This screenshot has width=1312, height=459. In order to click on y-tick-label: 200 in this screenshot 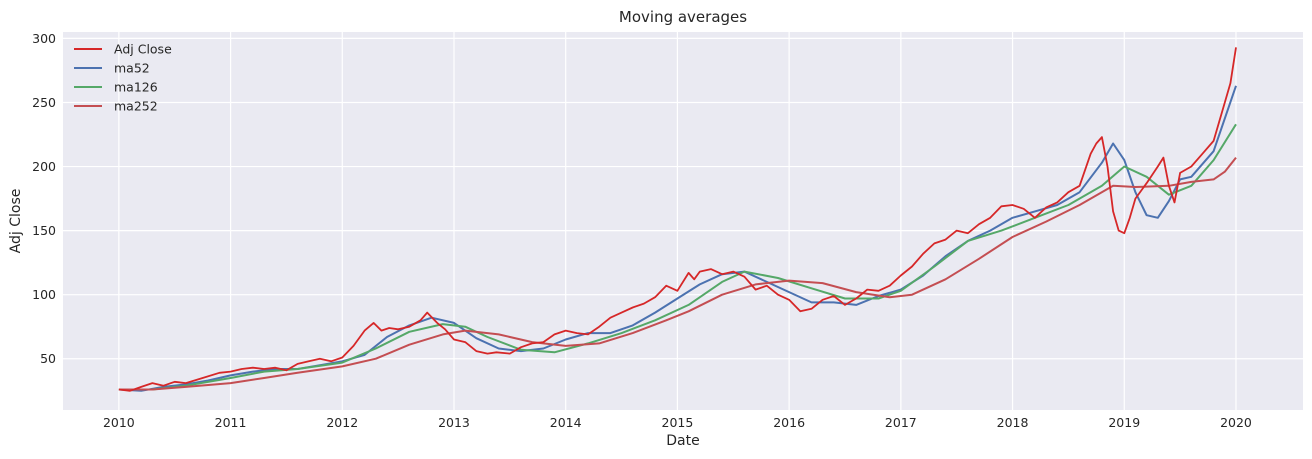, I will do `click(44, 166)`.